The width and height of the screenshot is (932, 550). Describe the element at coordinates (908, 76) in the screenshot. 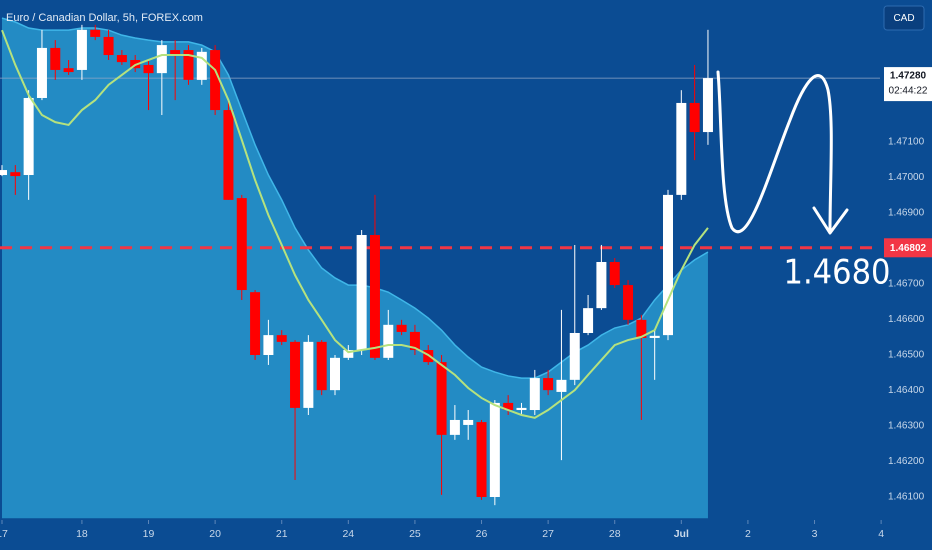

I see `last-price-label: 1.47280` at that location.